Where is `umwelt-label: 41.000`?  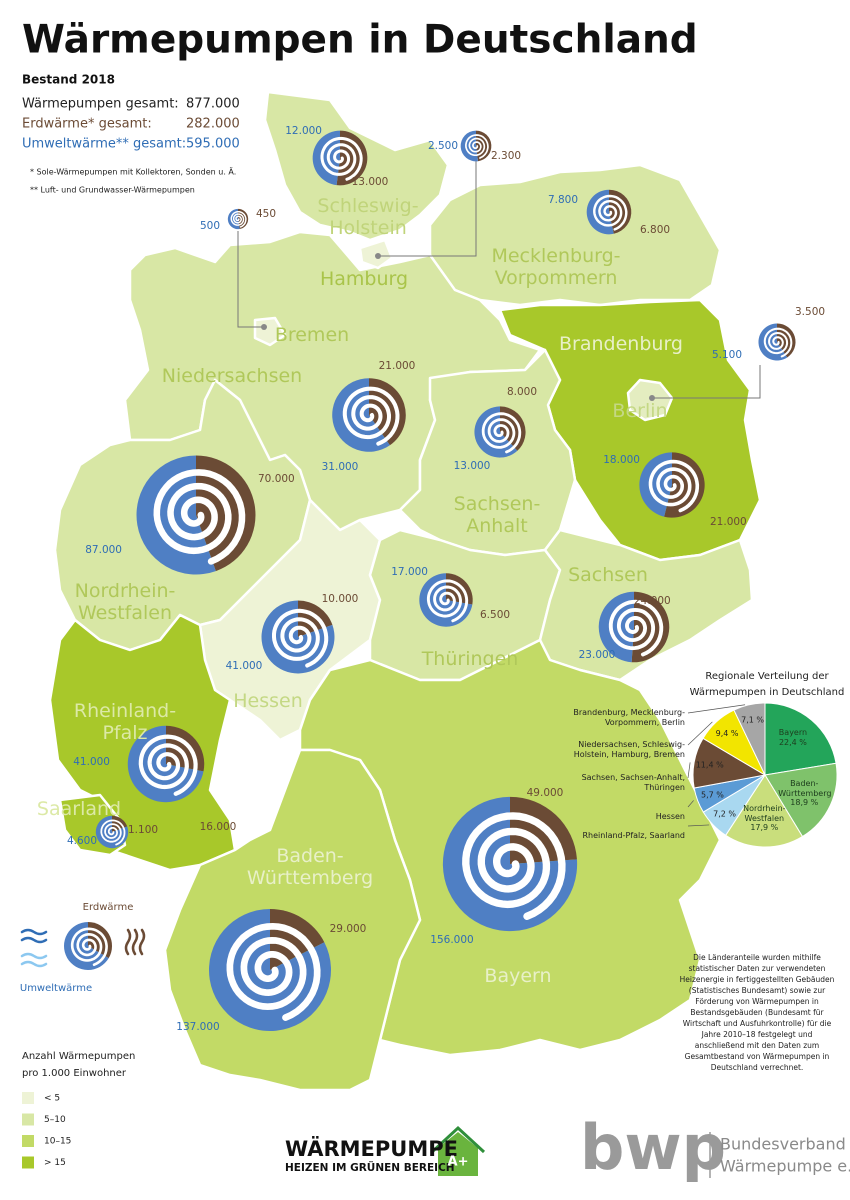
umwelt-label: 41.000 is located at coordinates (91, 762).